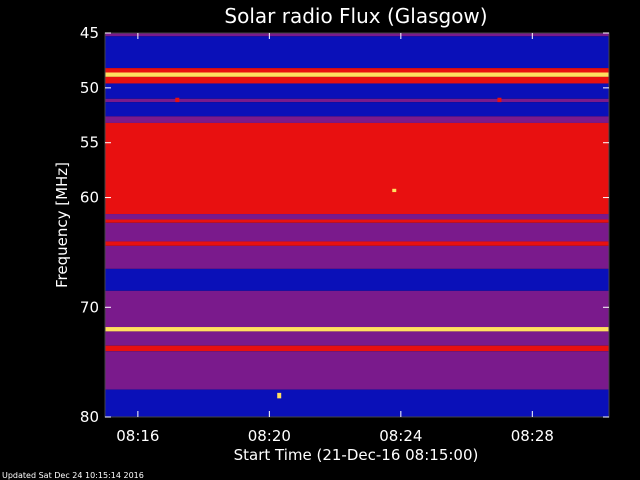  I want to click on y-tick-label: 45, so click(89, 33).